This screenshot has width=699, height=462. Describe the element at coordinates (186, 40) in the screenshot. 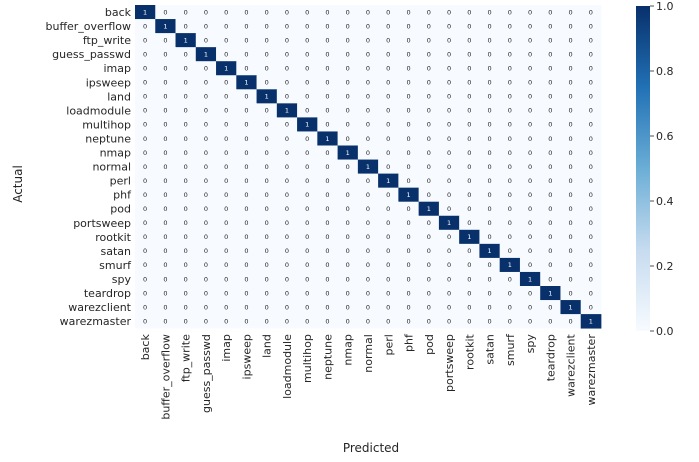

I see `cell-value-label: 1` at that location.